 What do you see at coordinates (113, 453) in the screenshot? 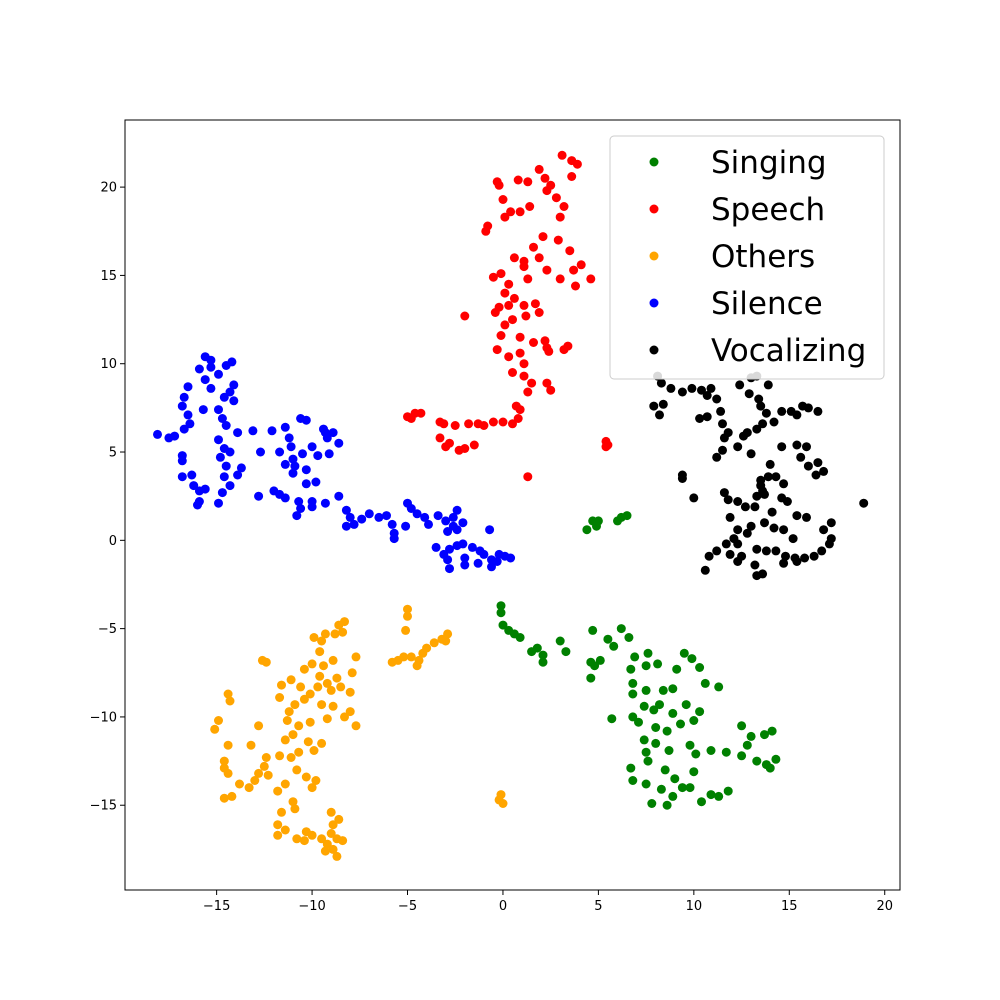
I see `y-tick-label: 5` at bounding box center [113, 453].